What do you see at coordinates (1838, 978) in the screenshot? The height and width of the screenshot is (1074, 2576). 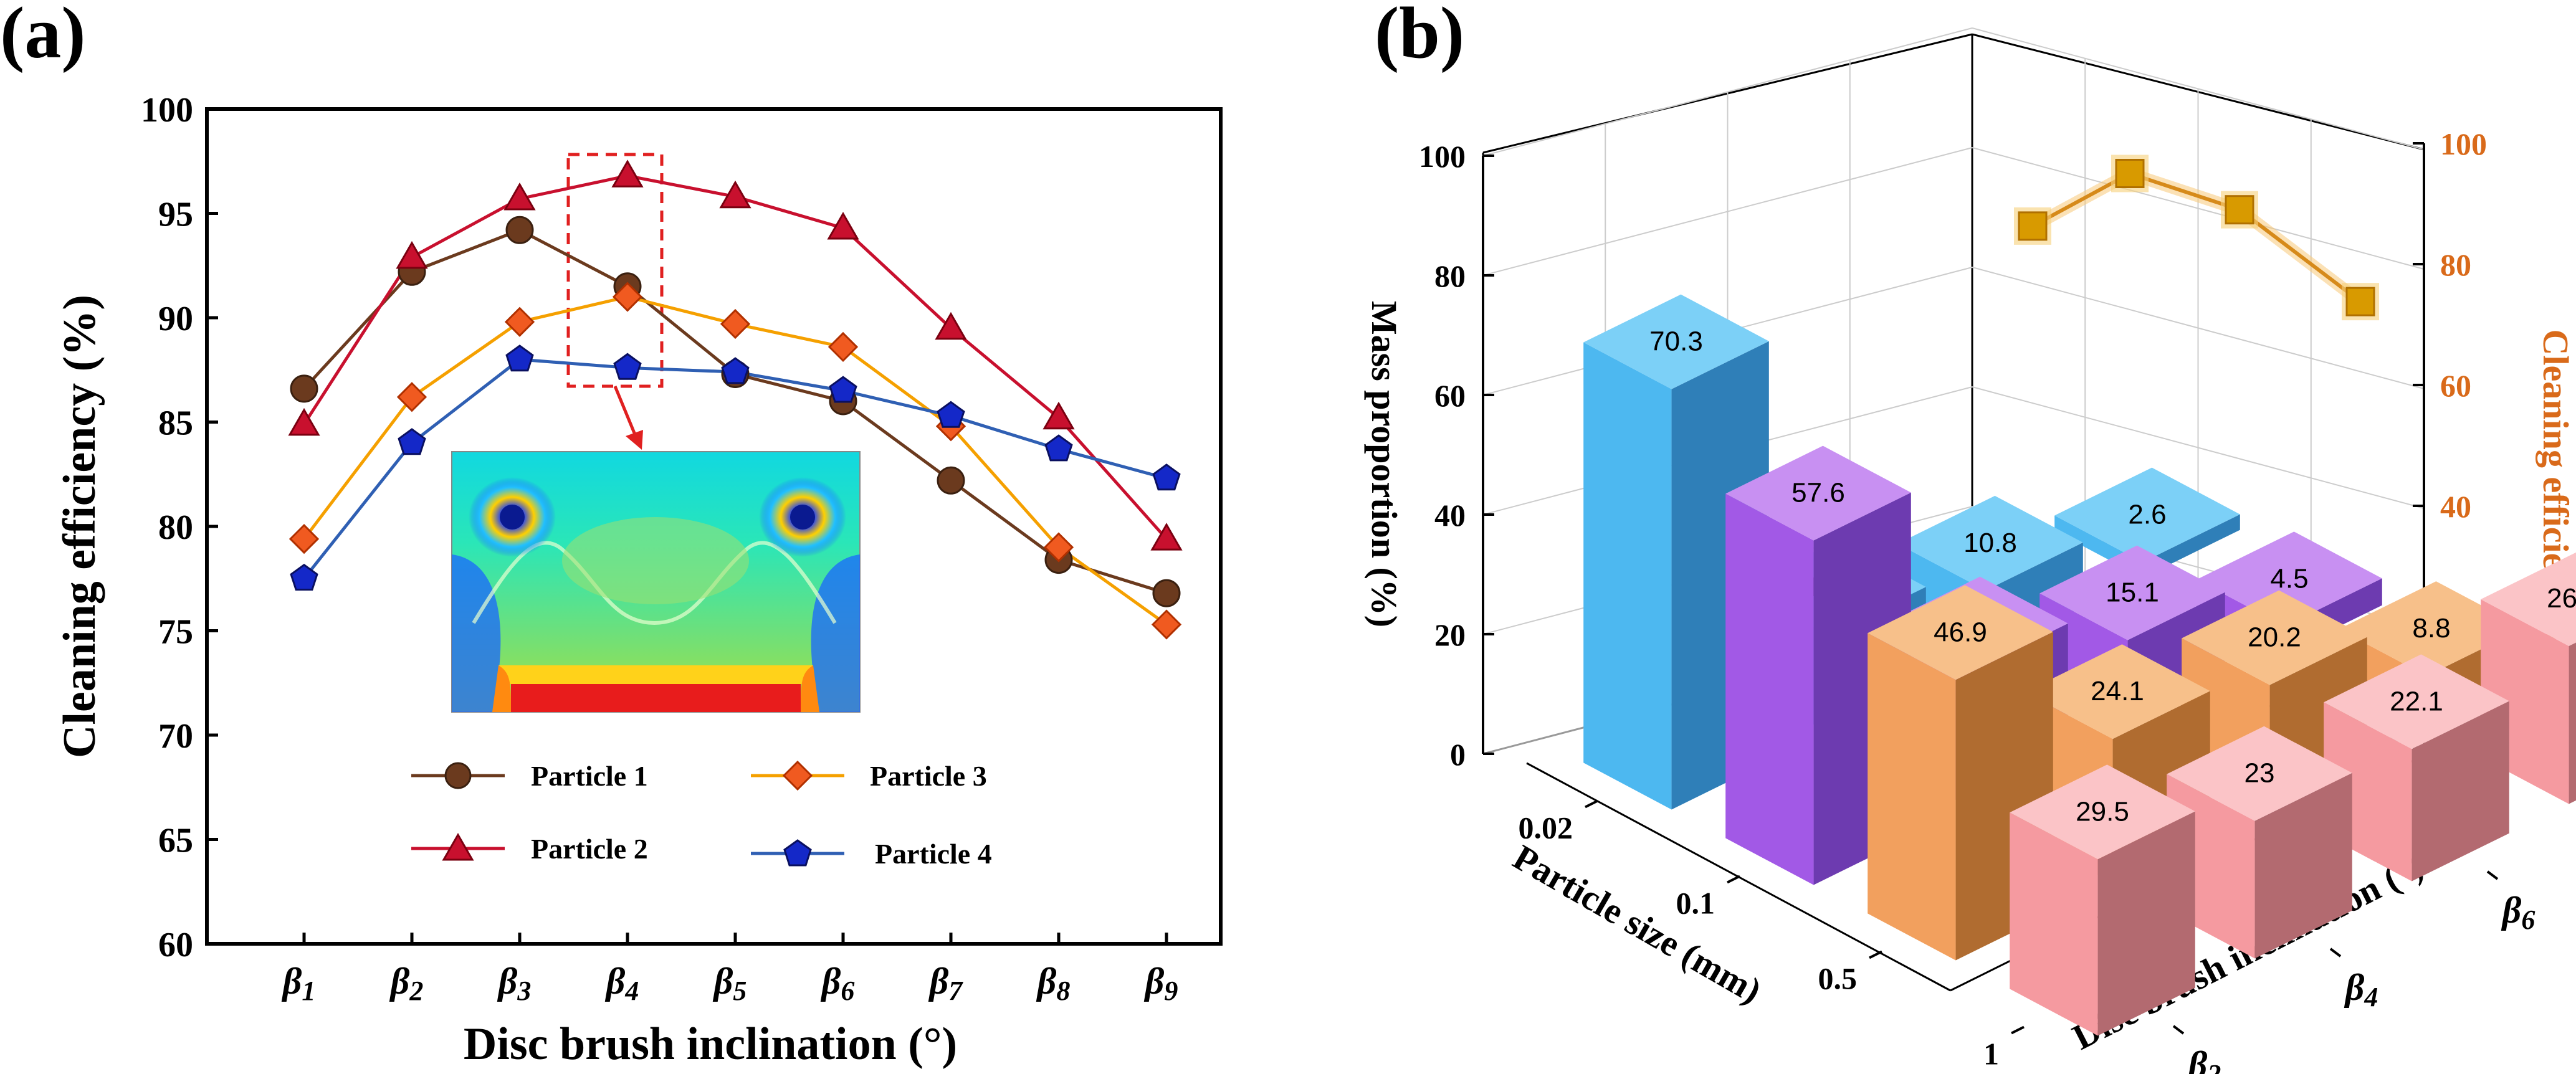 I see `size-tick-label: 0.5` at bounding box center [1838, 978].